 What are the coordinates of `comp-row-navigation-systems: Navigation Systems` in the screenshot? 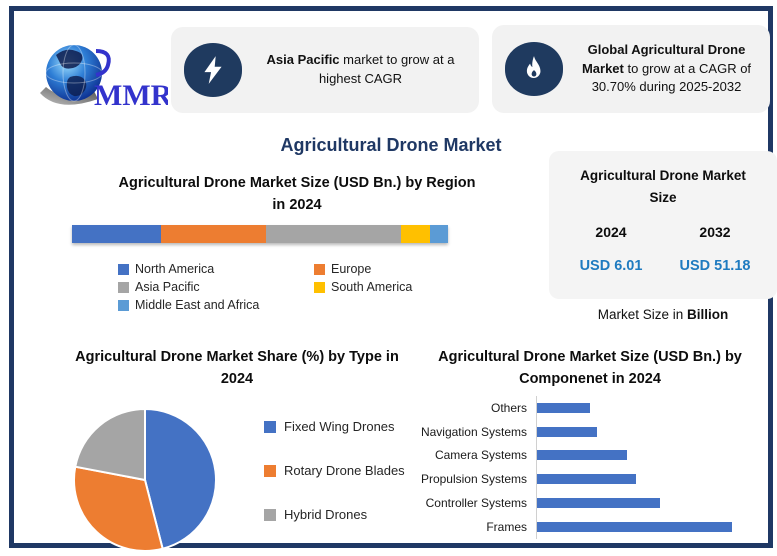 It's located at (590, 431).